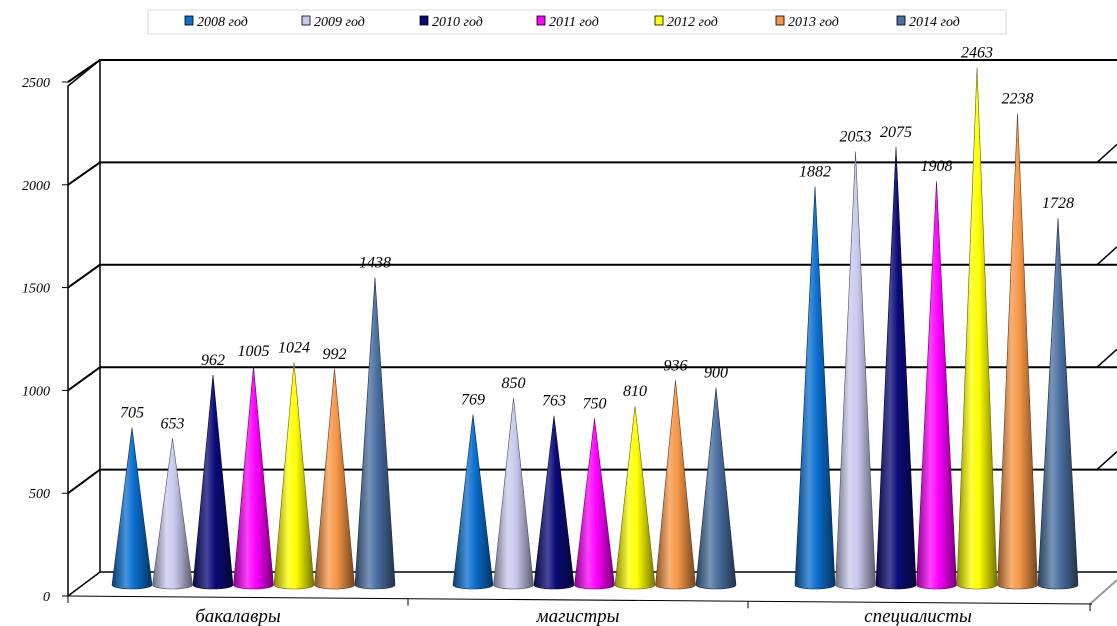 The height and width of the screenshot is (626, 1117). I want to click on legend-entry: 2012 год, so click(686, 22).